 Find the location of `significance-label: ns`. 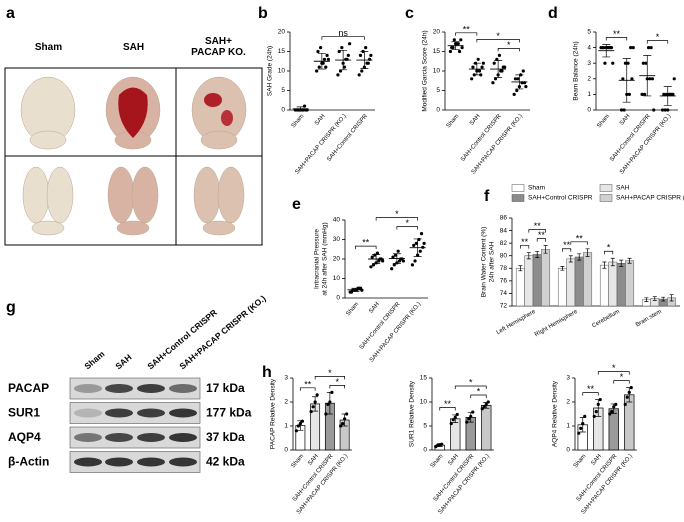

significance-label: ns is located at coordinates (343, 33).